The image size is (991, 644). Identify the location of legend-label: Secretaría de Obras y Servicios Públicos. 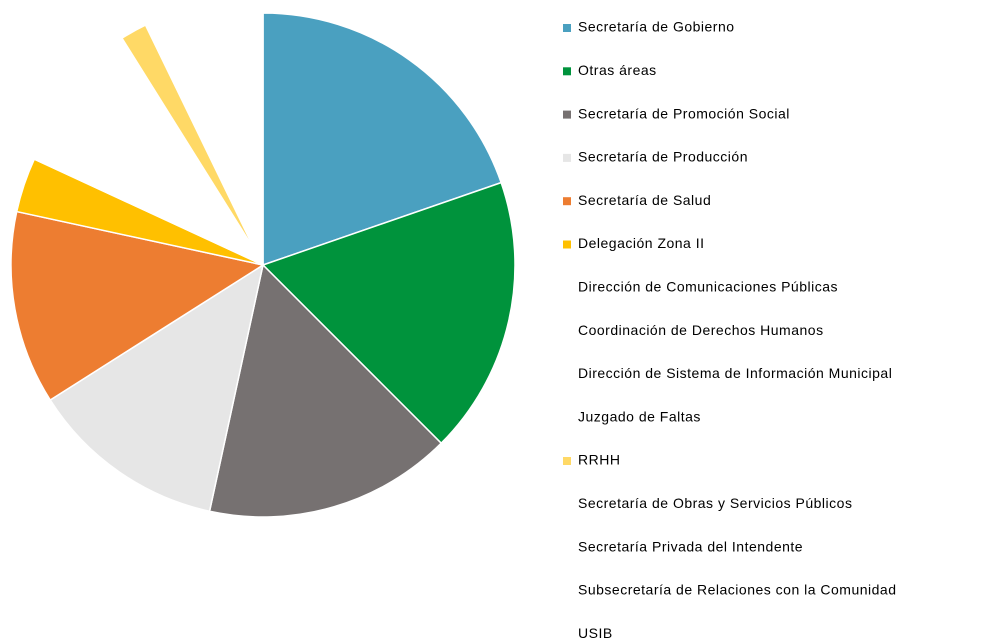
(715, 503).